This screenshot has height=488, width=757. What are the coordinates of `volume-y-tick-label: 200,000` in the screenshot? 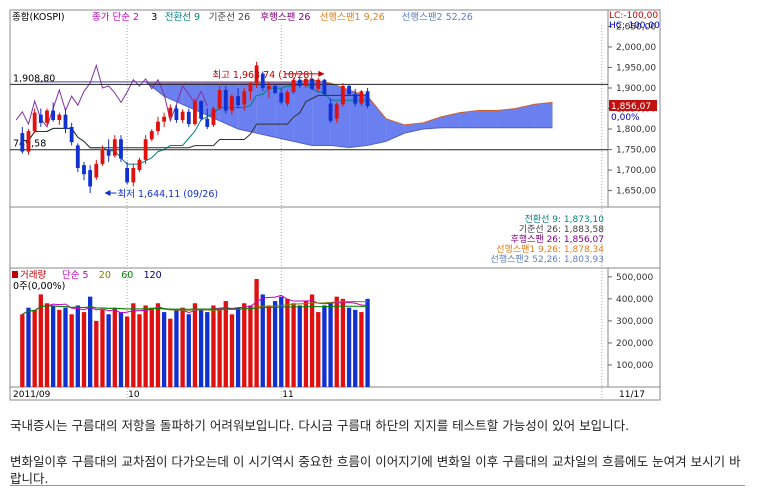 It's located at (634, 344).